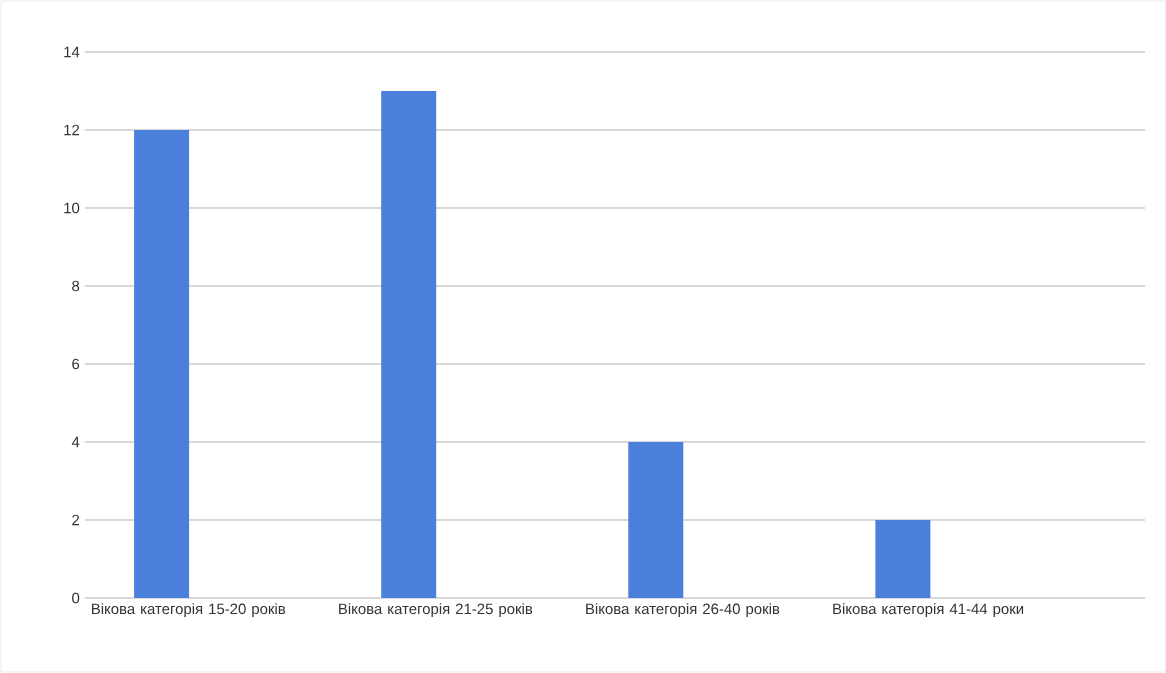  What do you see at coordinates (76, 520) in the screenshot?
I see `y-tick-label: 2` at bounding box center [76, 520].